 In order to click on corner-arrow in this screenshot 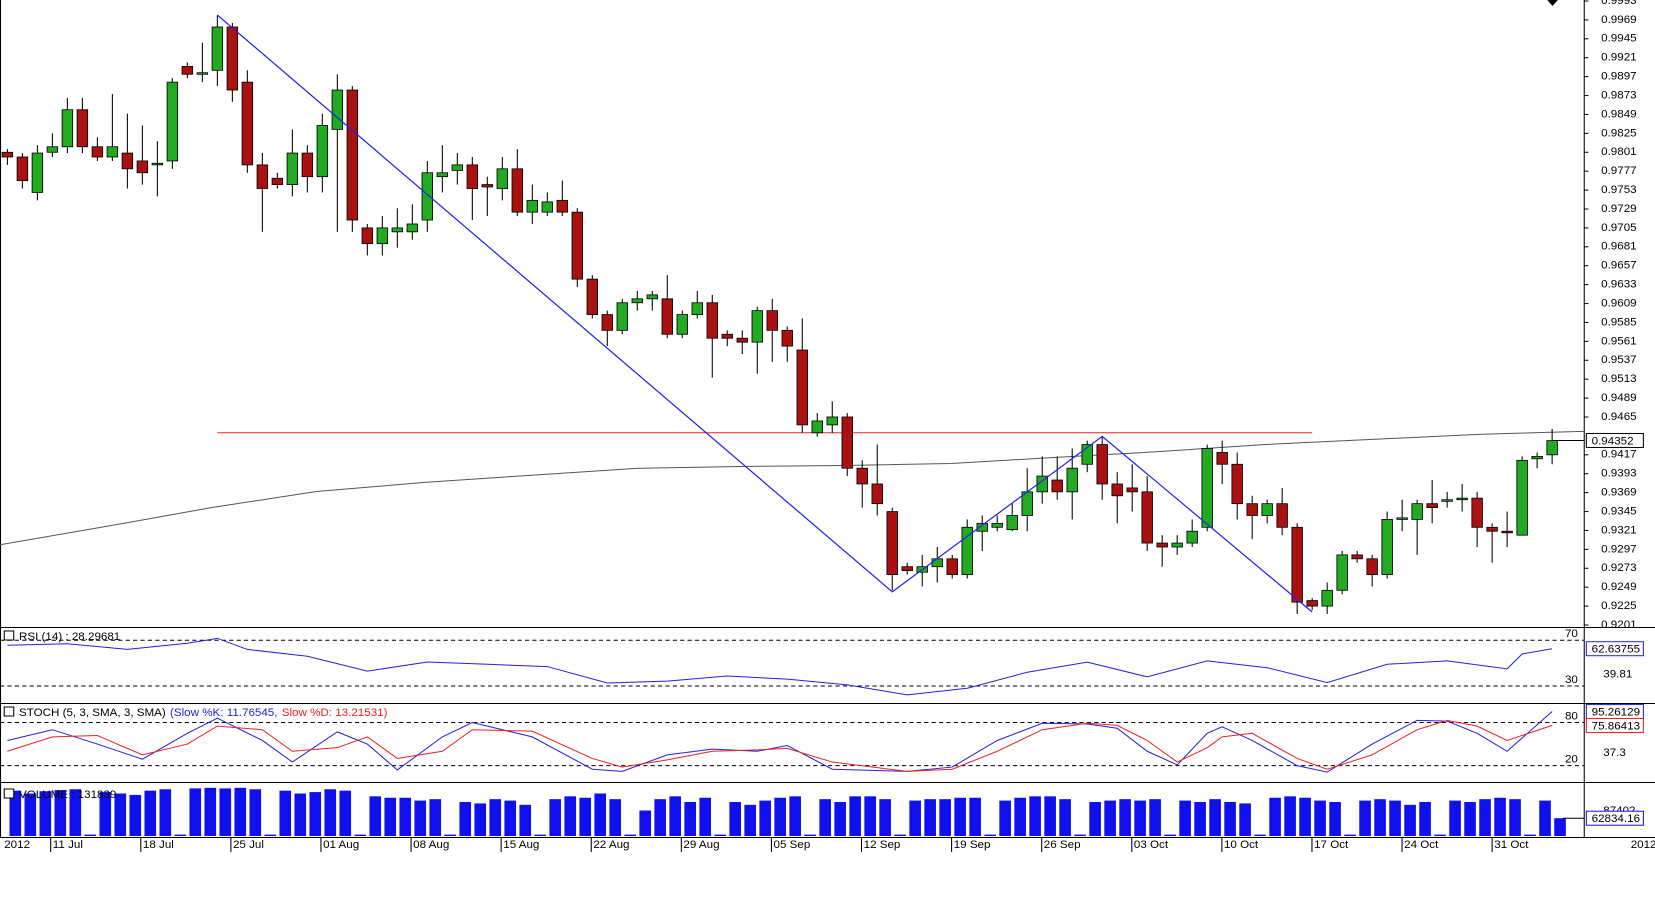, I will do `click(1552, 3)`.